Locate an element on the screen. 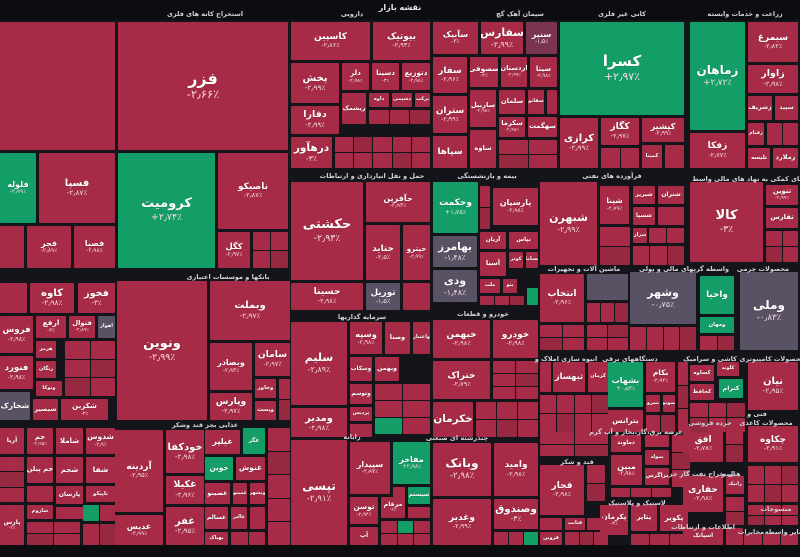 Image resolution: width=800 pixels, height=557 pixels. tile-تلیسه: تلیسه is located at coordinates (759, 158).